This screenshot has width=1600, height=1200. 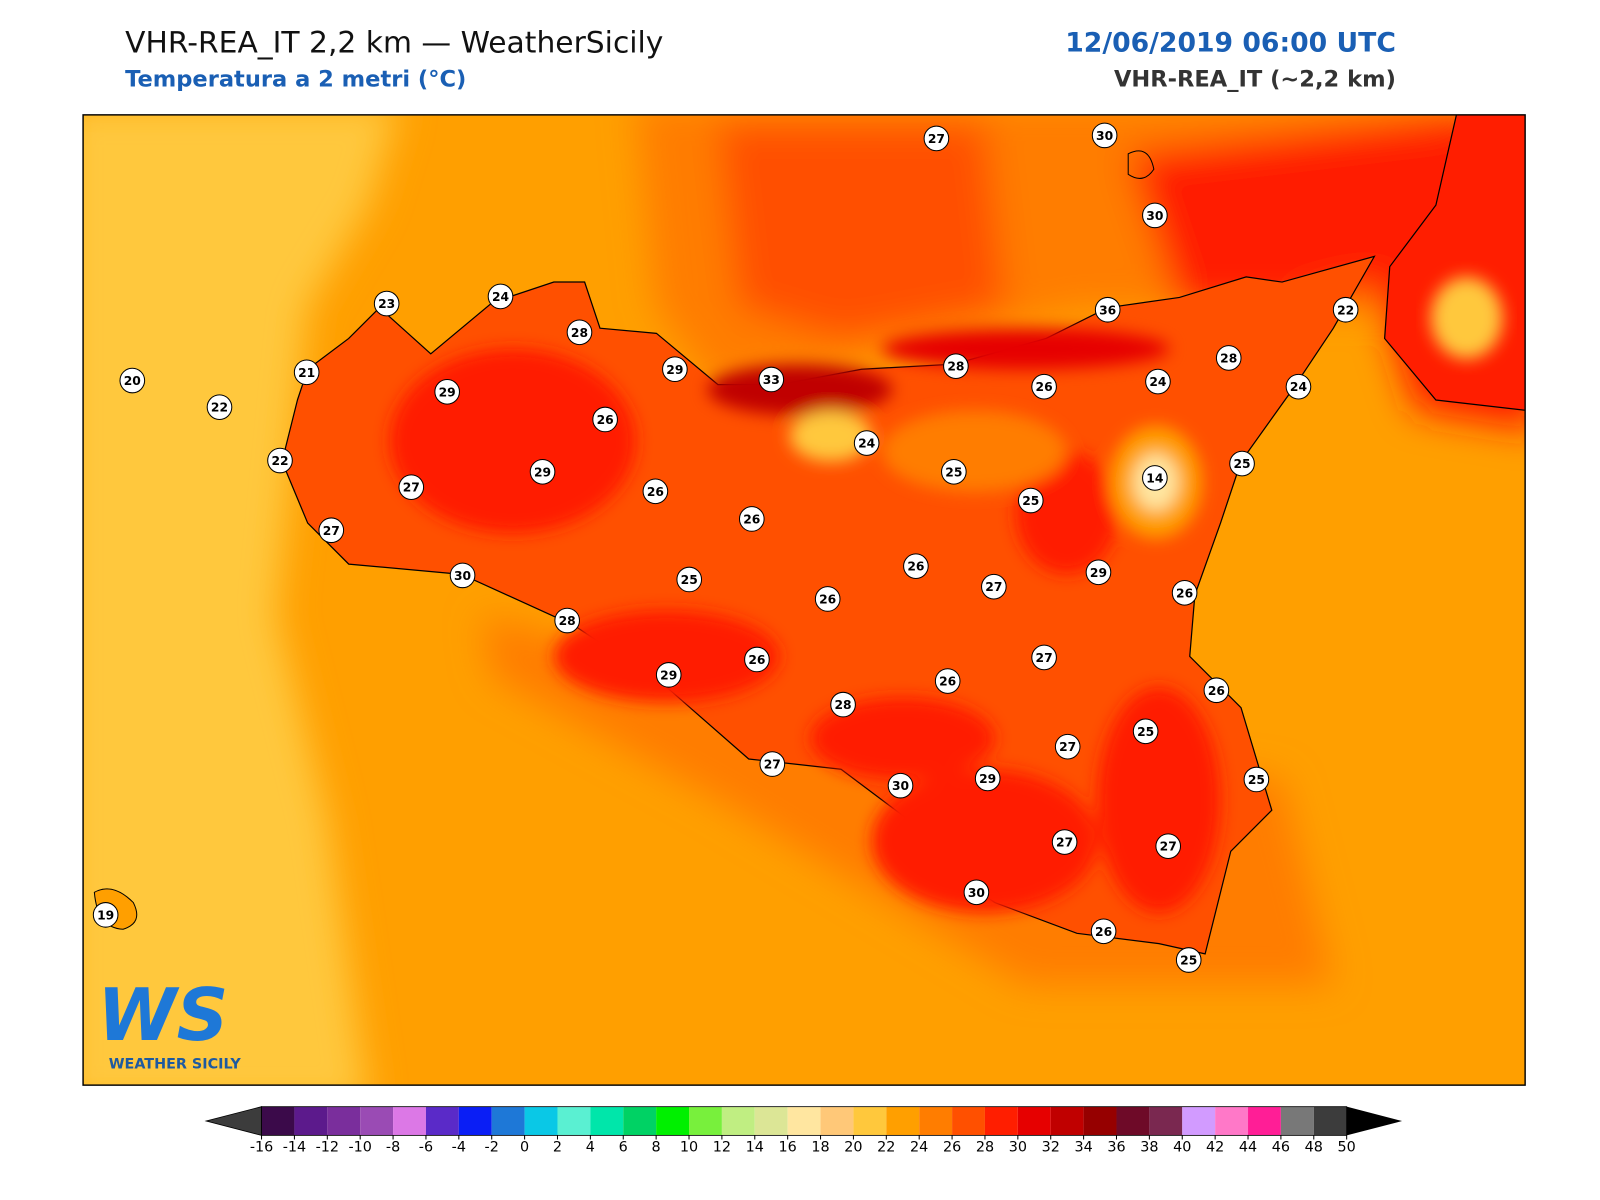 I want to click on colorbar-tick-label: 30, so click(x=1018, y=1148).